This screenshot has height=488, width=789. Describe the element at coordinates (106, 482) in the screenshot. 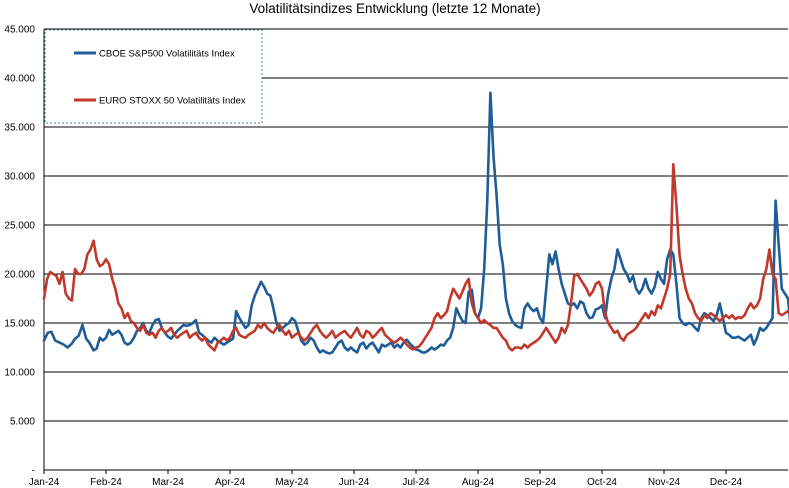

I see `x-tick-label: Feb-24` at that location.